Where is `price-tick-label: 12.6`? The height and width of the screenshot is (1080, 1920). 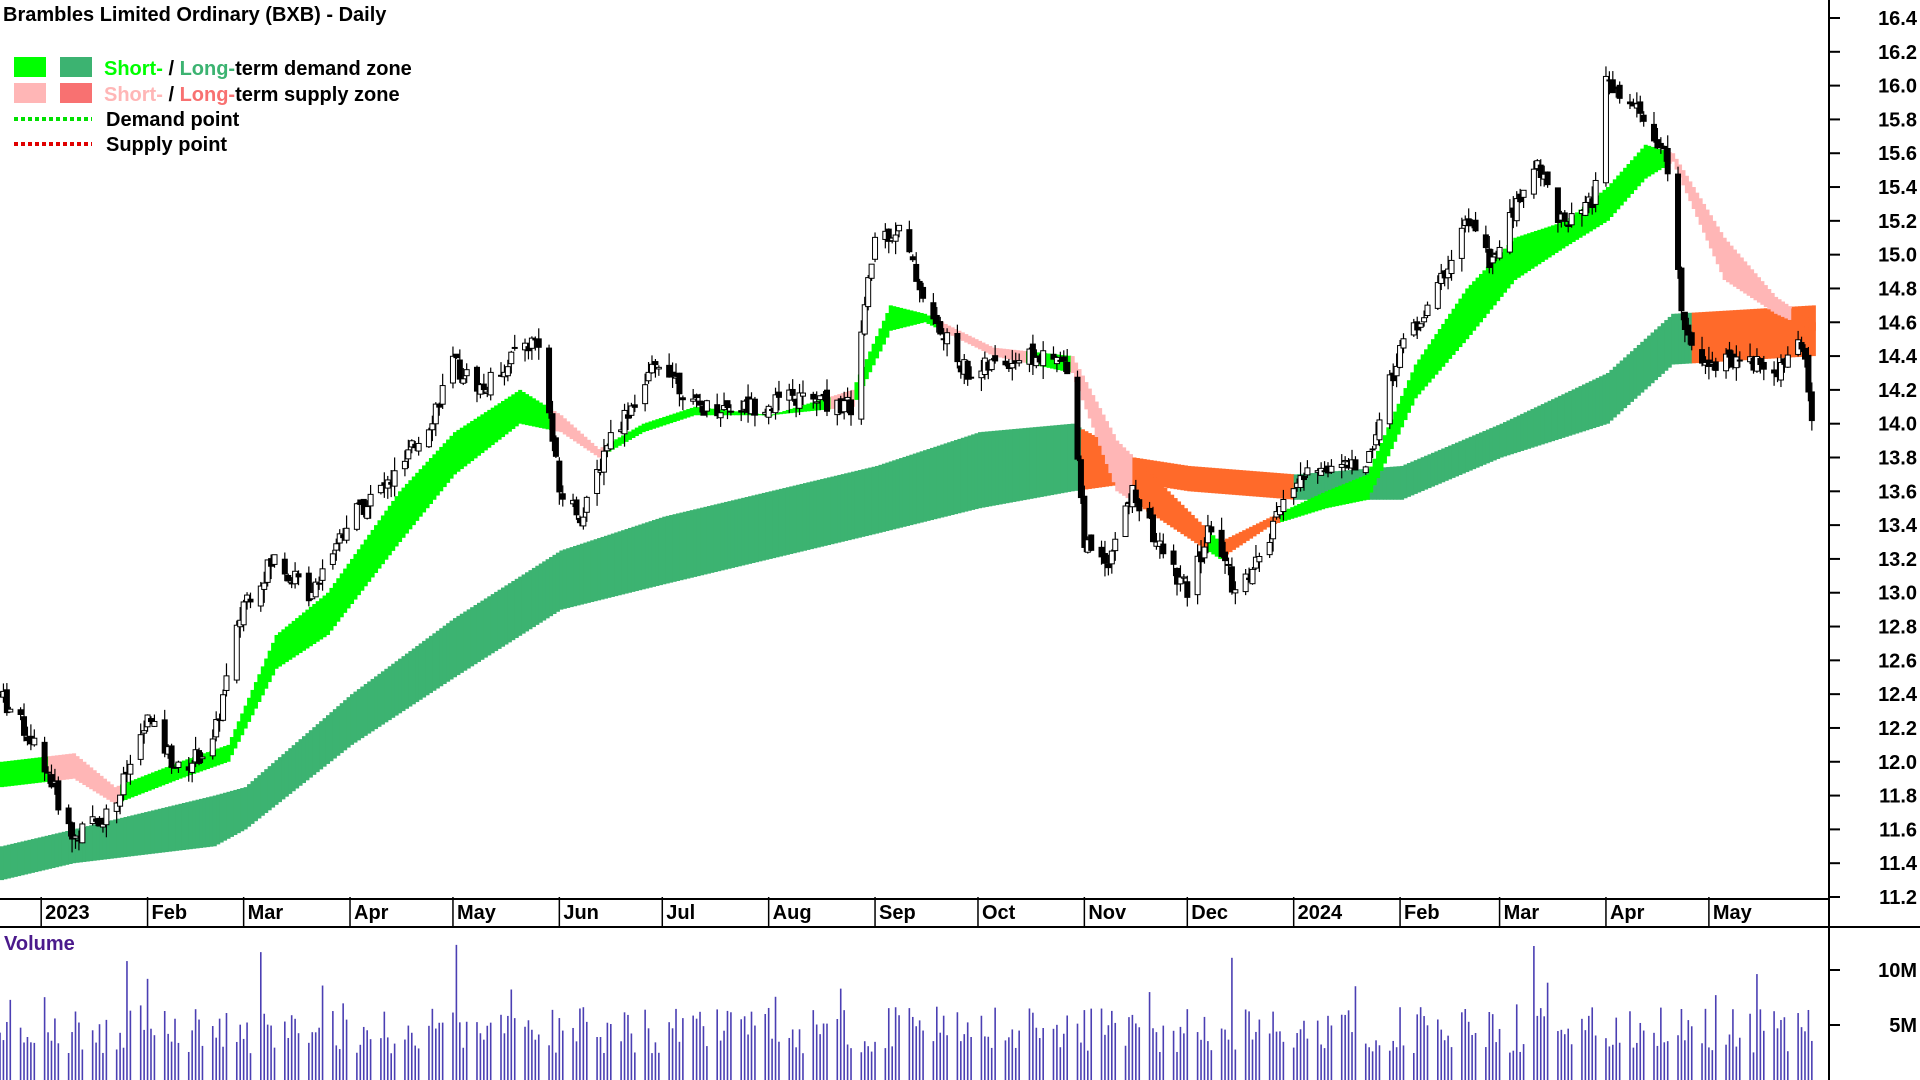
price-tick-label: 12.6 is located at coordinates (1897, 661).